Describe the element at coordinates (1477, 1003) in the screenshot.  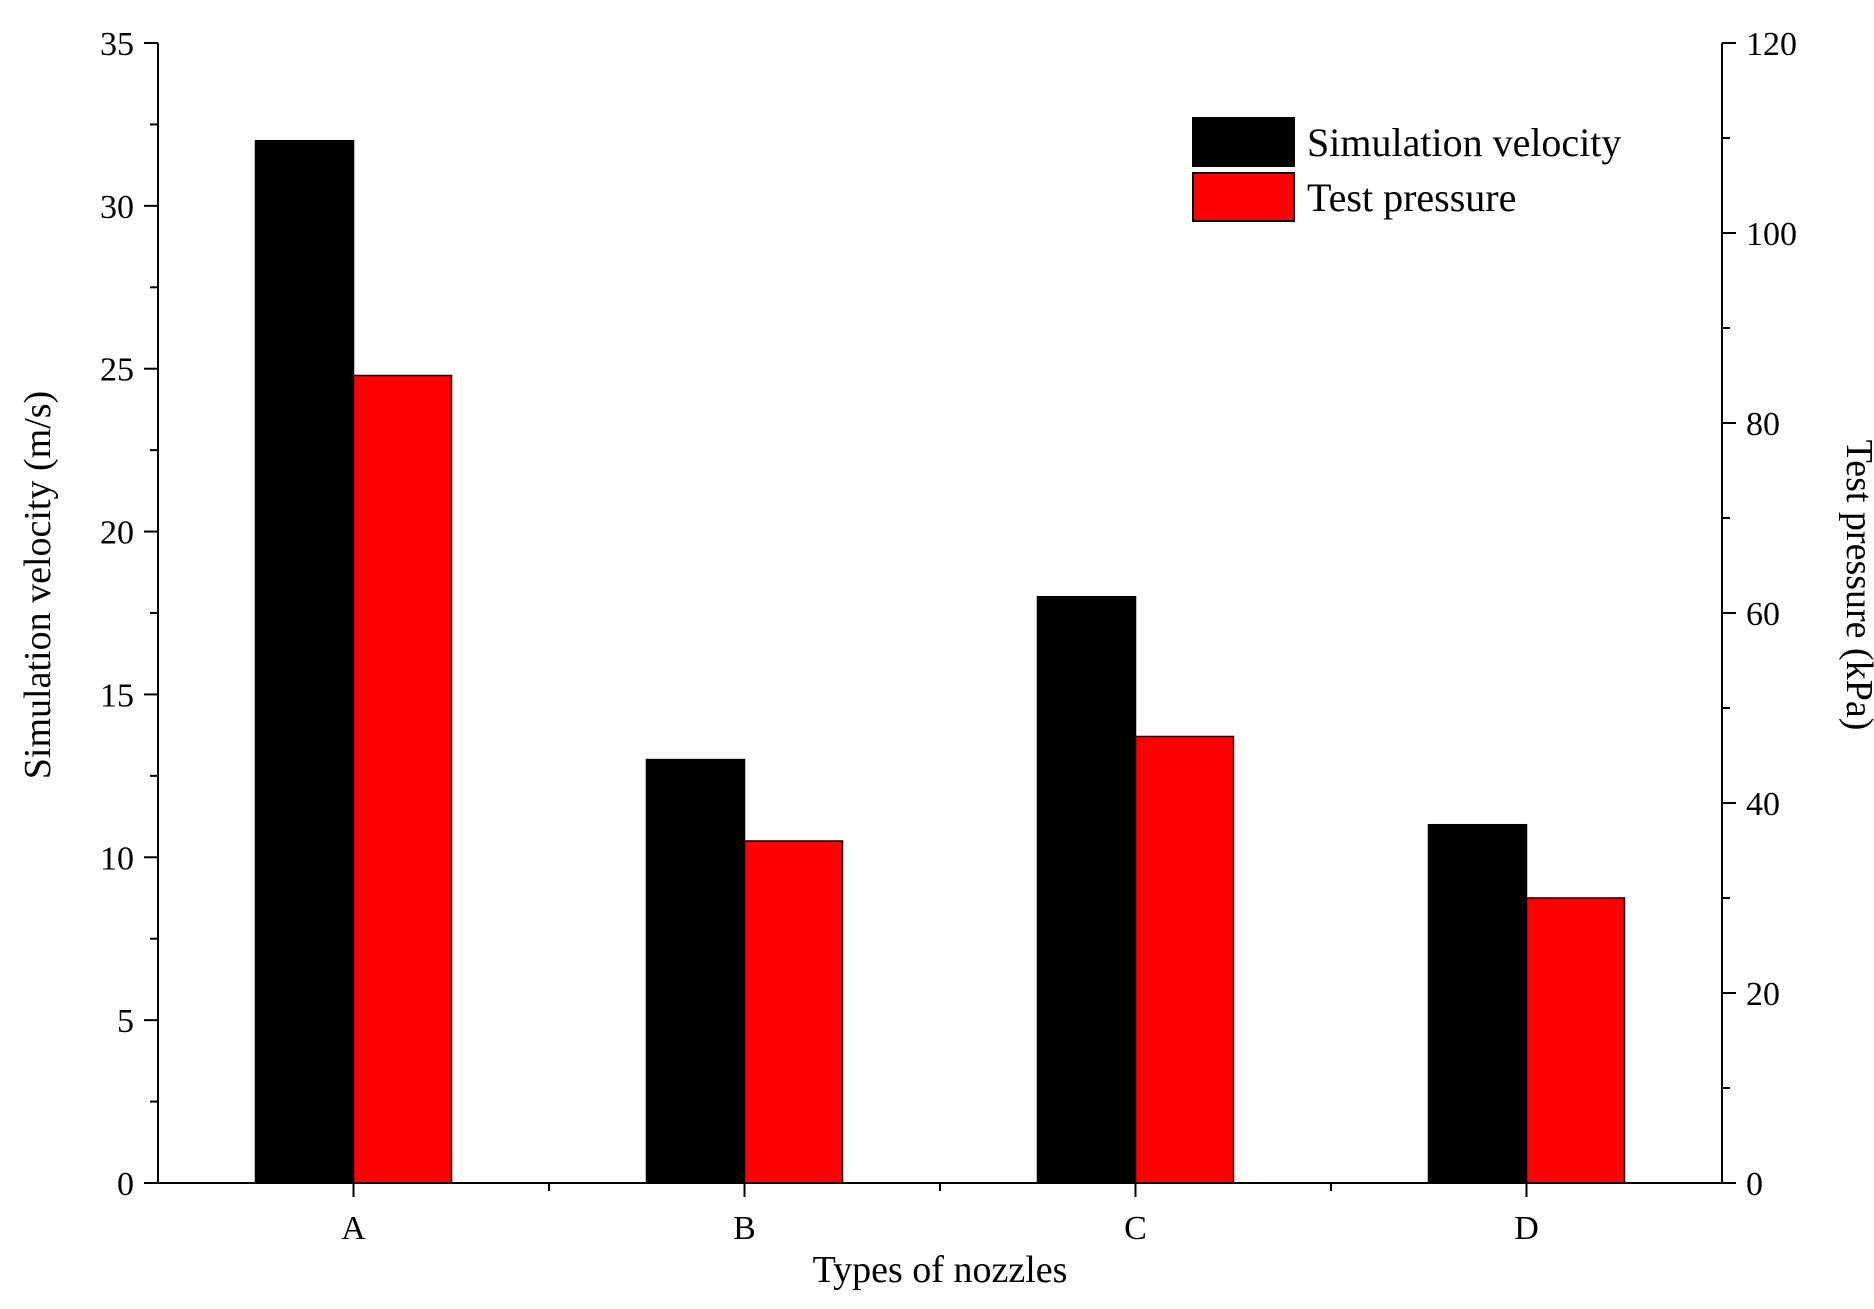
I see `bar-simulation-velocity-d` at that location.